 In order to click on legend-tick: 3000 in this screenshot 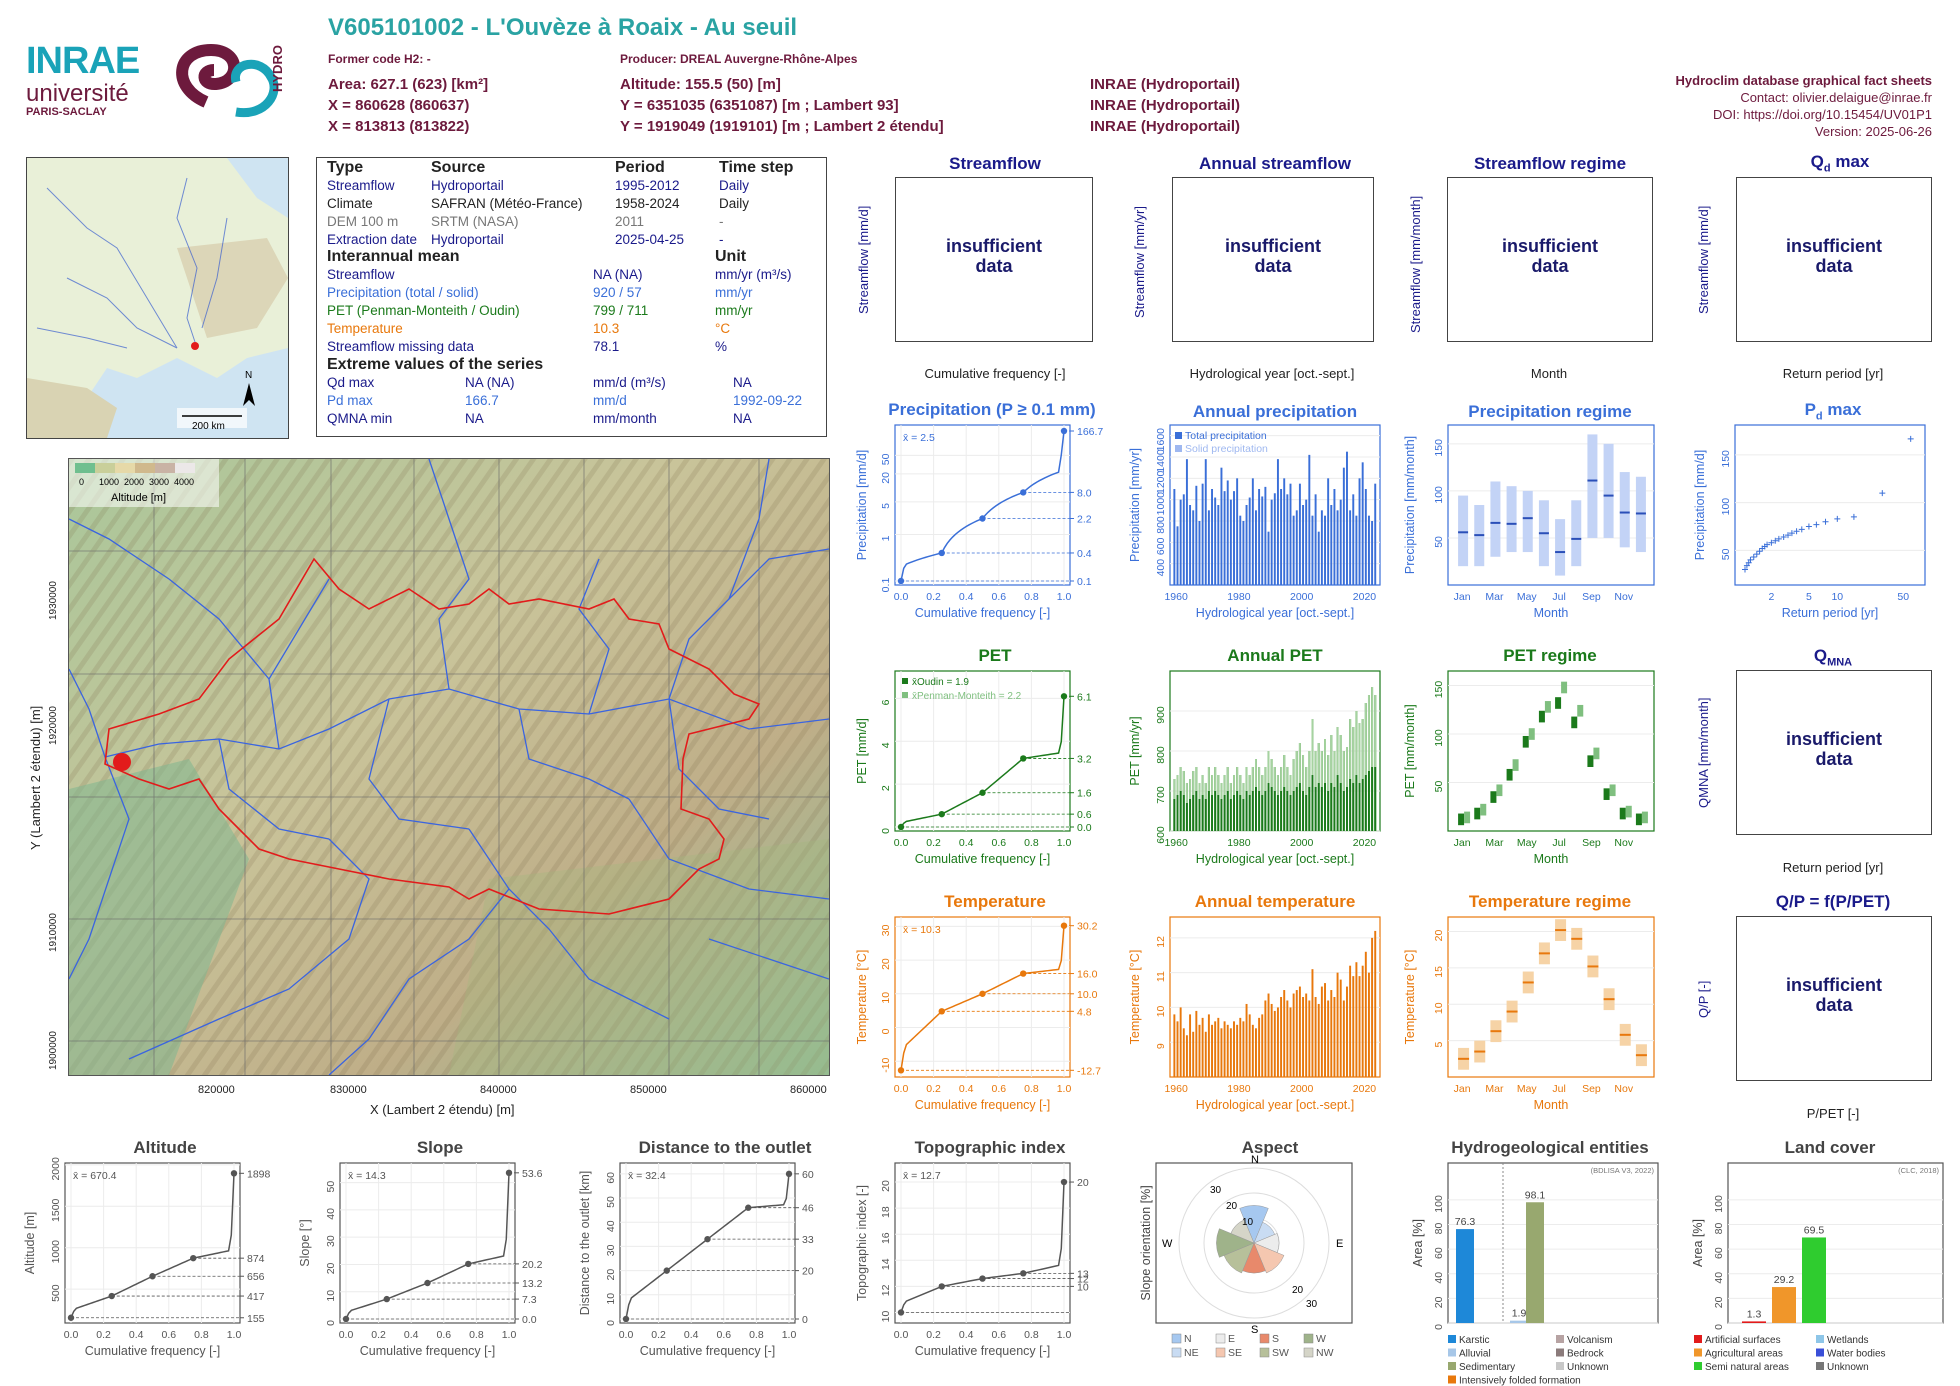, I will do `click(159, 482)`.